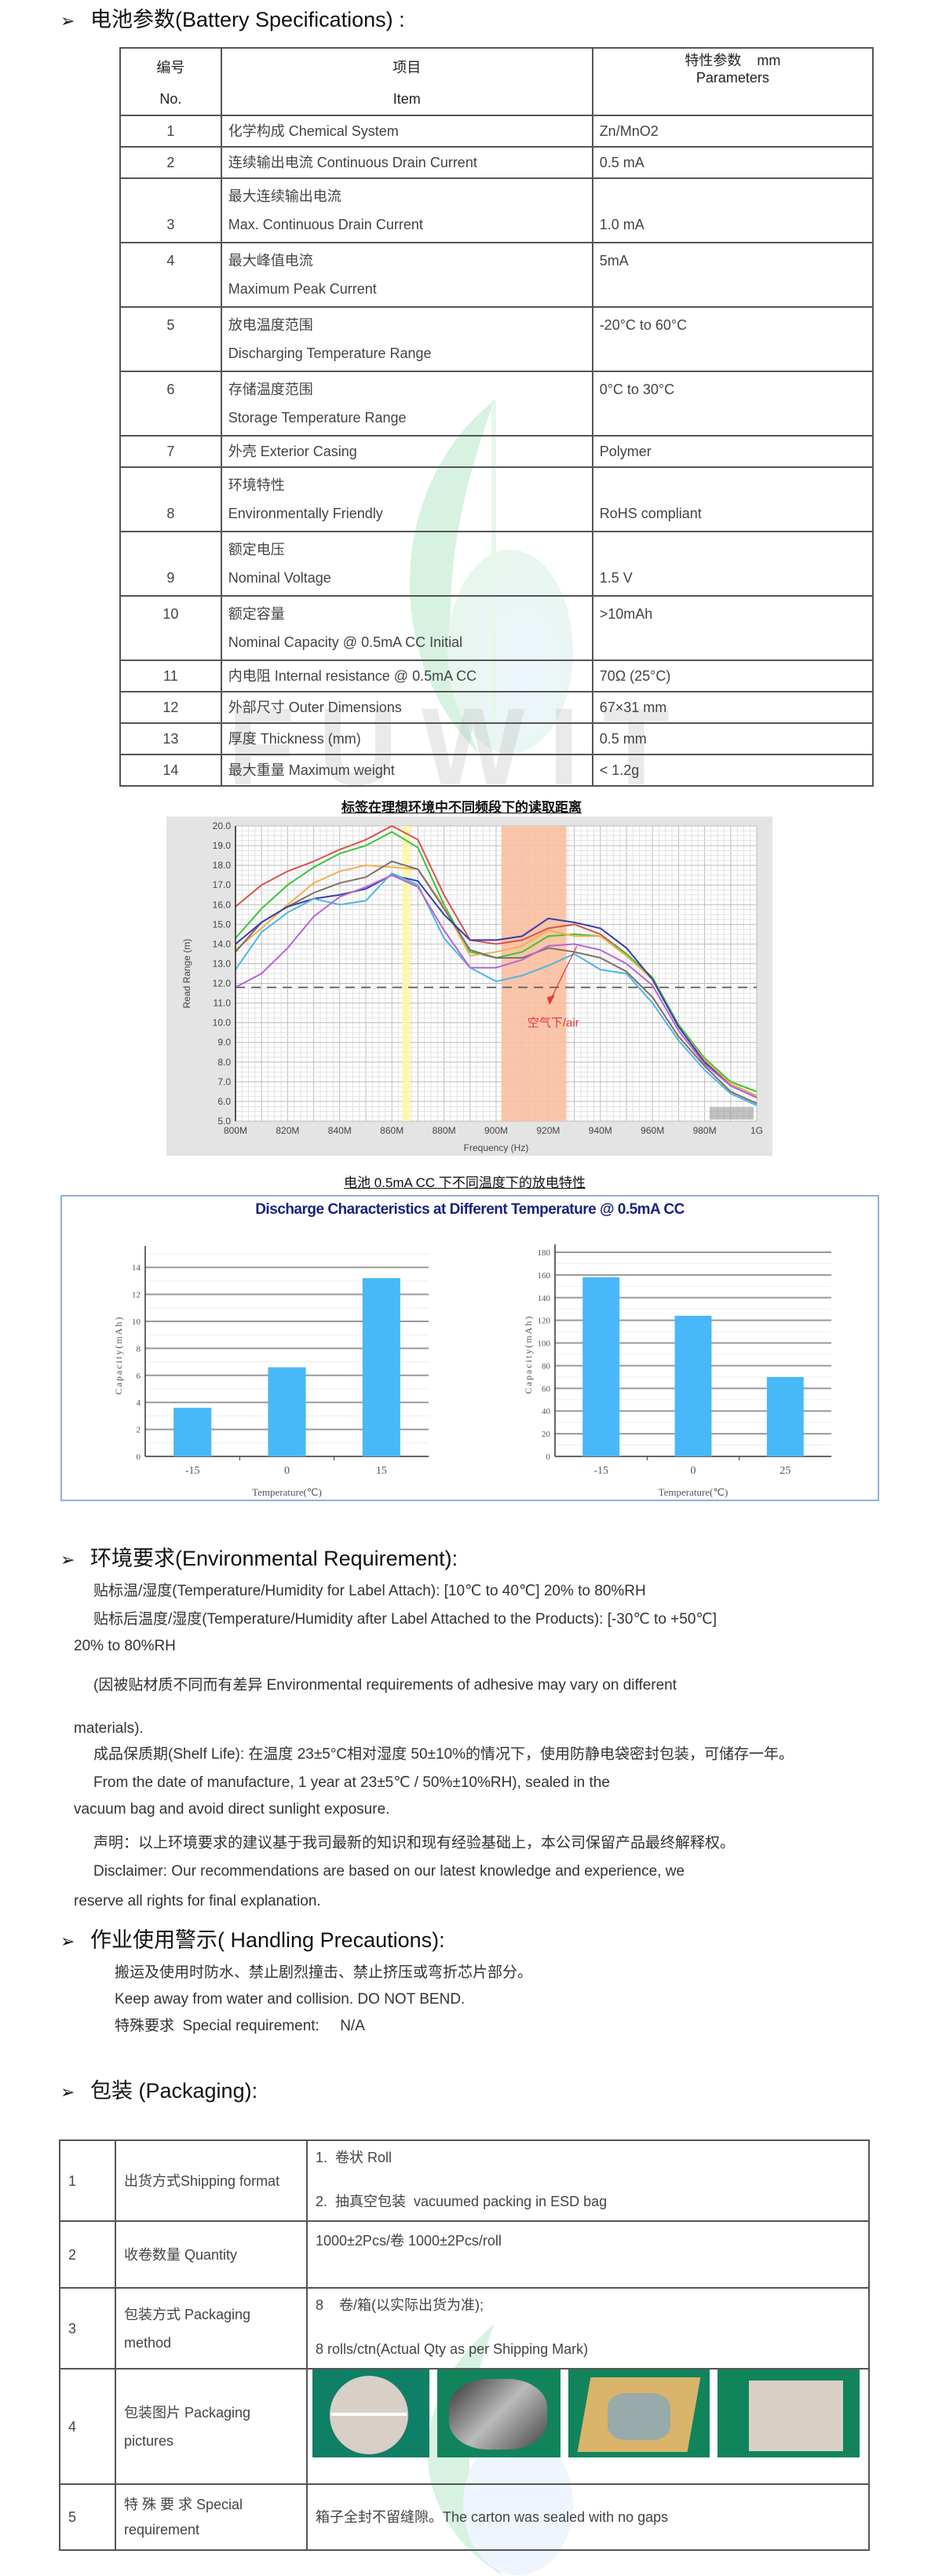 The height and width of the screenshot is (2576, 942). I want to click on row-item-line: 连续输出电流 Continuous Drain Current, so click(352, 162).